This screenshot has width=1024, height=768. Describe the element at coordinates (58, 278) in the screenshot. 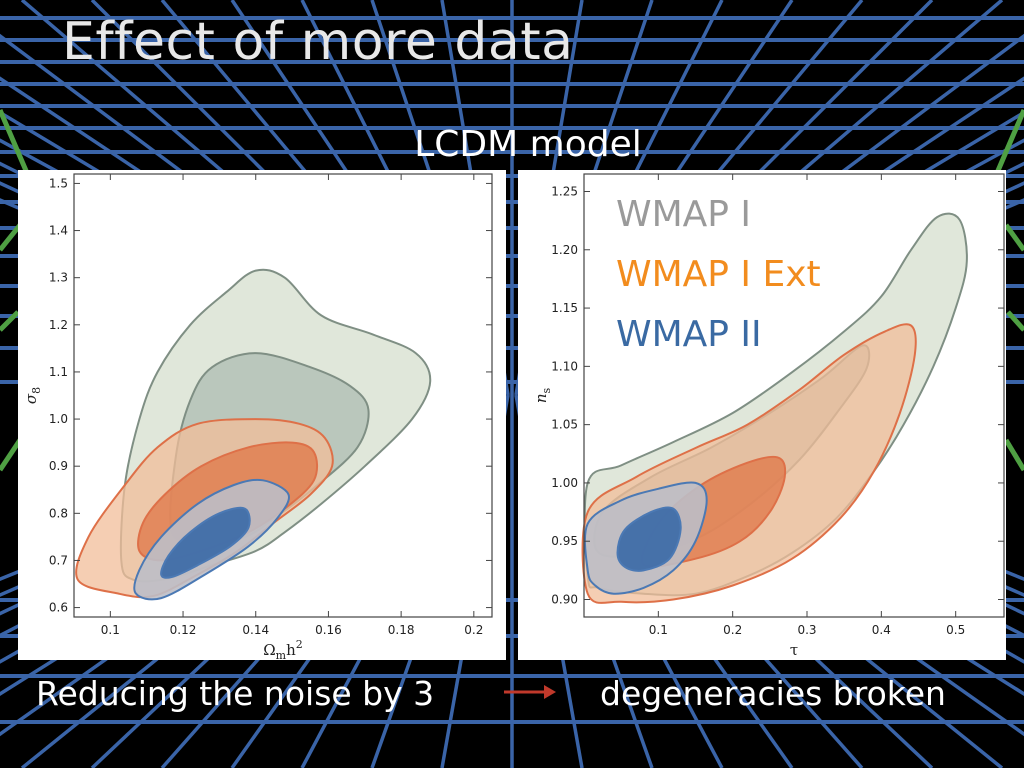

I see `y-tick-label: 1.3` at that location.